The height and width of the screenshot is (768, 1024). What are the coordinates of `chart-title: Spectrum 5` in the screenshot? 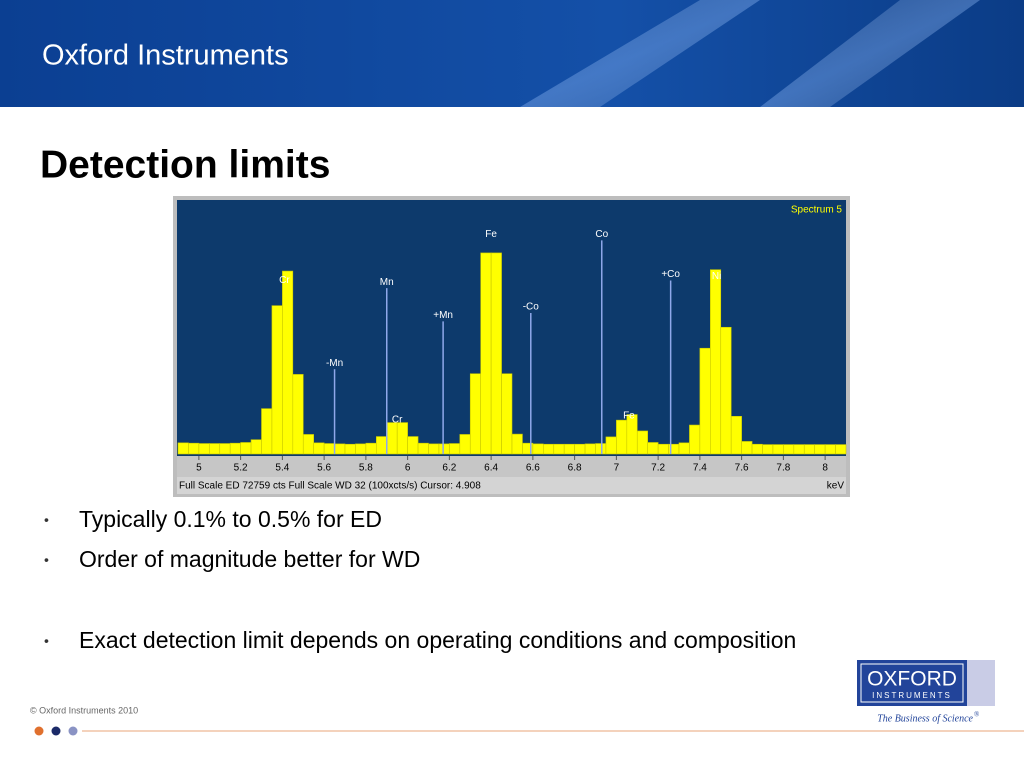 It's located at (817, 210).